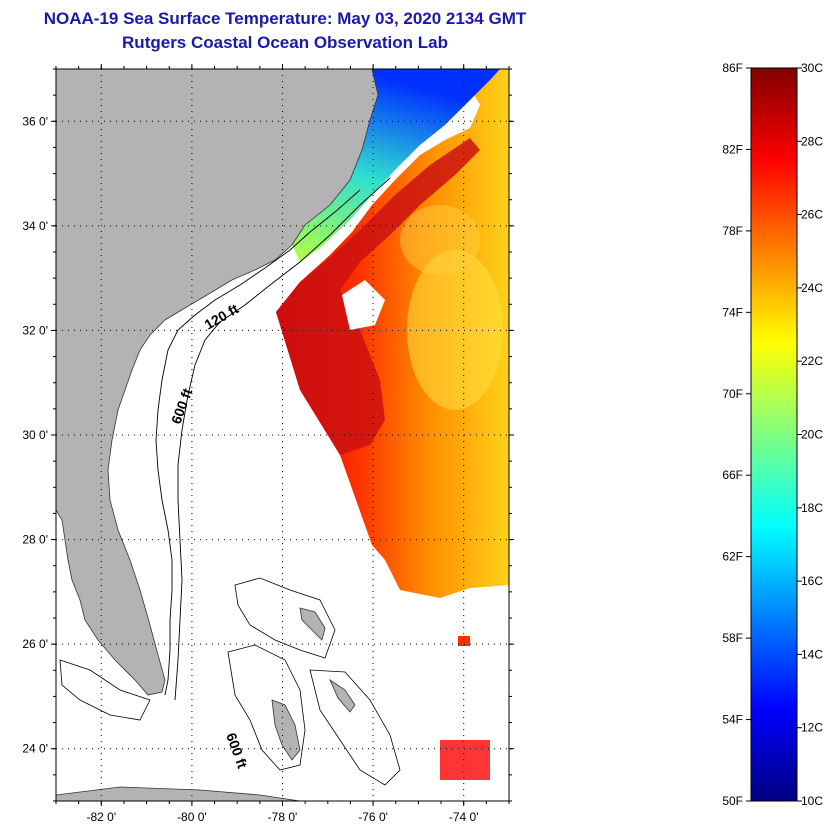 The width and height of the screenshot is (833, 832). Describe the element at coordinates (464, 817) in the screenshot. I see `lon-tick-label: -74 0'` at that location.